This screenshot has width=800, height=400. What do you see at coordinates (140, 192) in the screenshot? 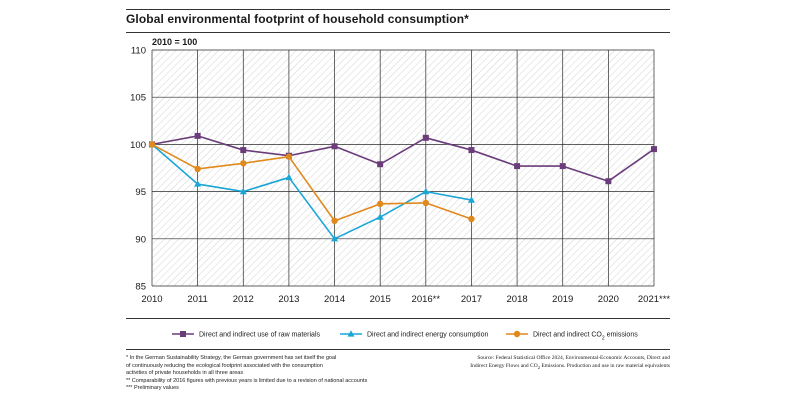
I see `y-tick-label: 95` at bounding box center [140, 192].